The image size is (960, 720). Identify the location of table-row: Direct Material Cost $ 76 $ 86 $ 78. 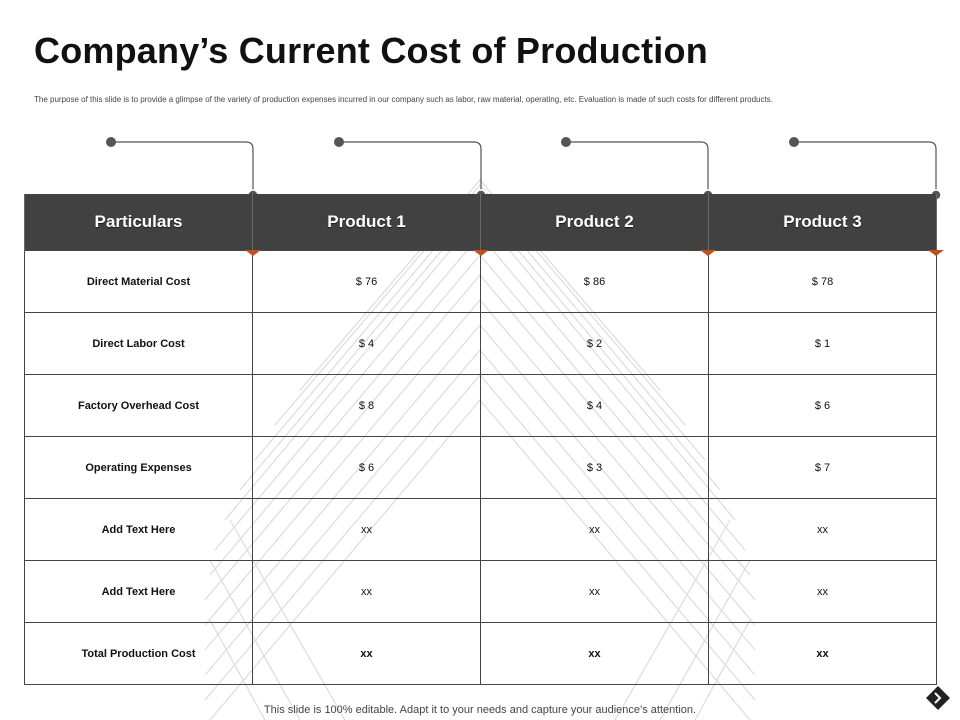
(480, 281).